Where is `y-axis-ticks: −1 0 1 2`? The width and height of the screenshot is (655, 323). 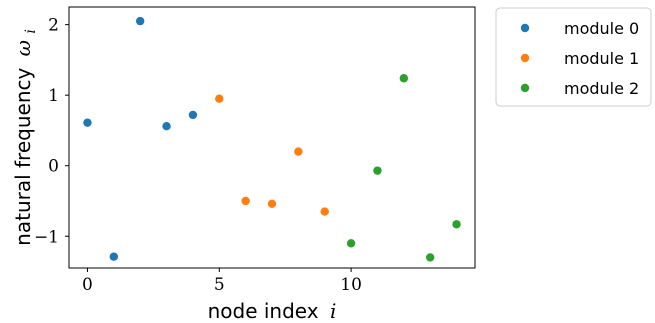
y-axis-ticks: −1 0 1 2 is located at coordinates (51, 131).